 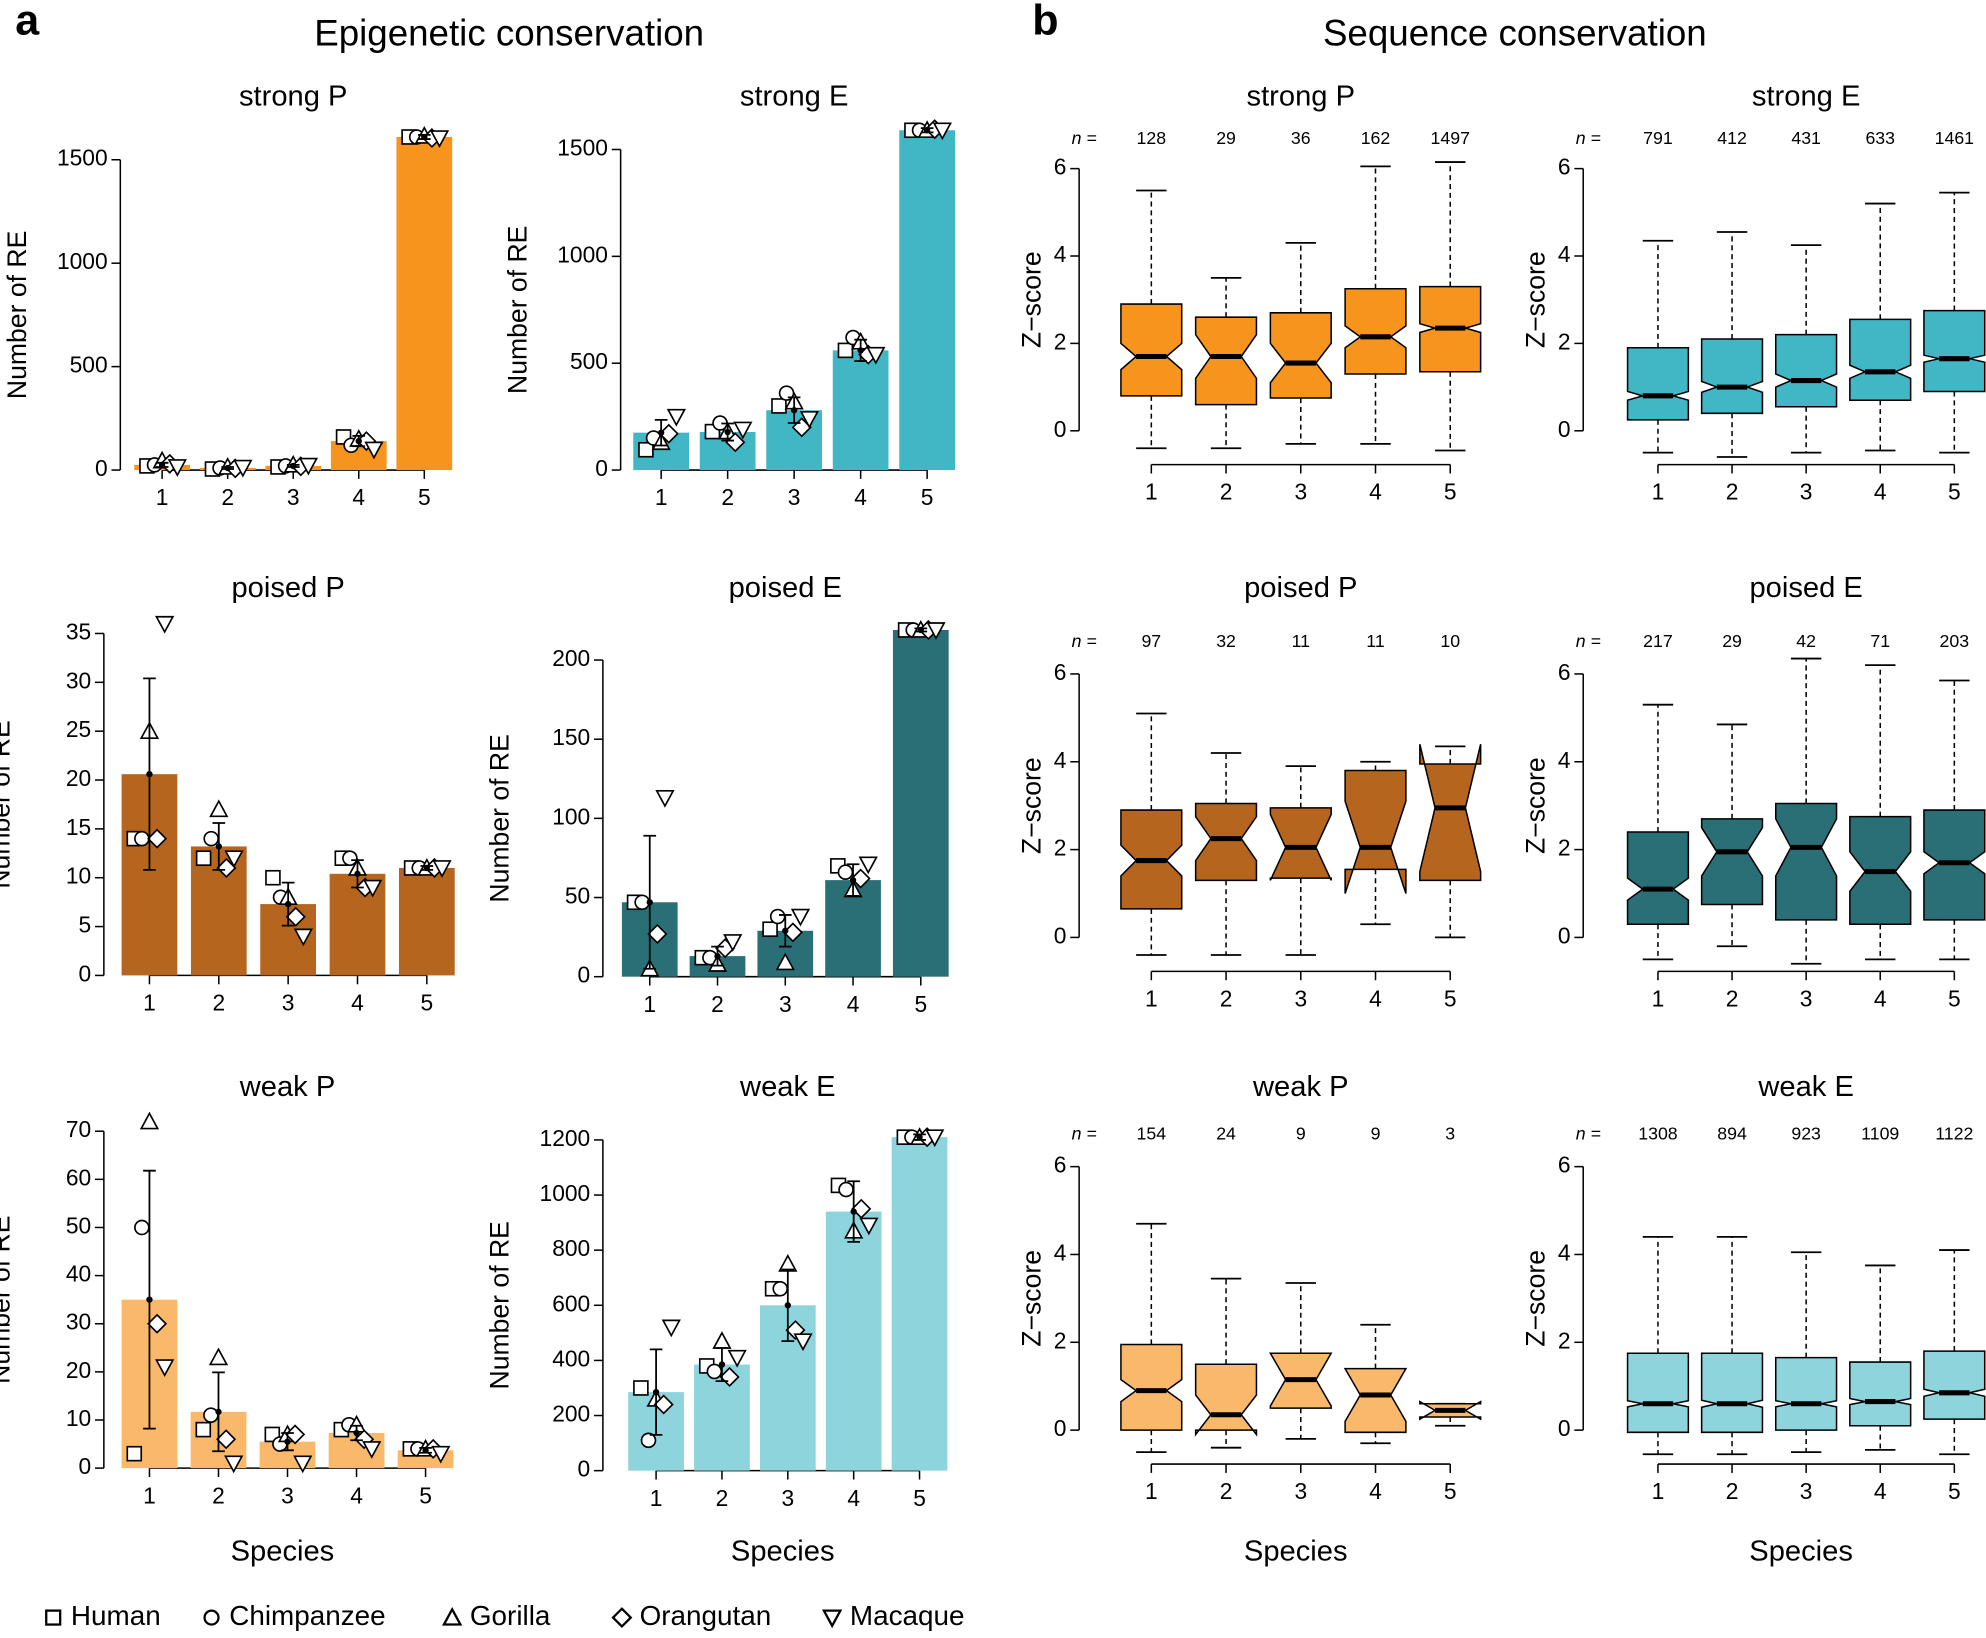 I want to click on n-label: 162, so click(x=1376, y=138).